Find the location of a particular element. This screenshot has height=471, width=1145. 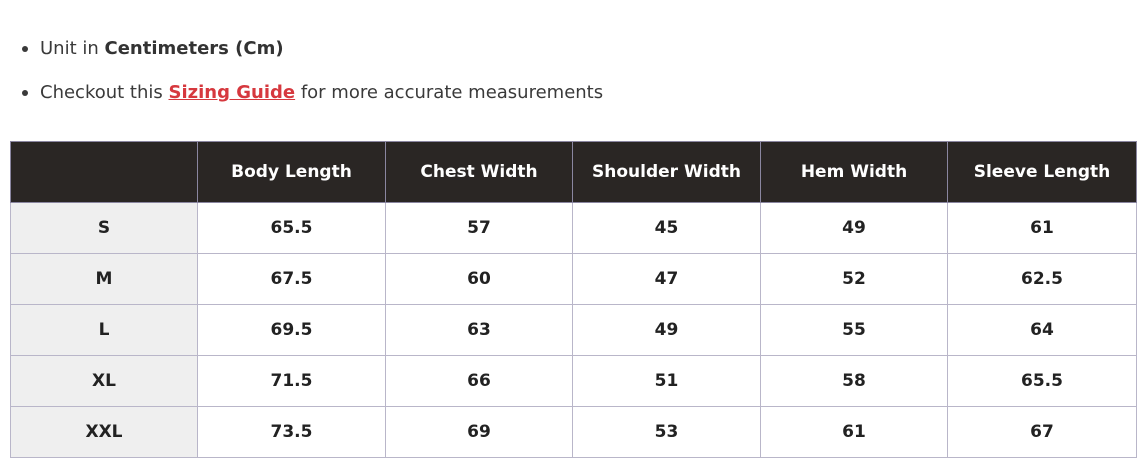

size-cell: L is located at coordinates (104, 330).